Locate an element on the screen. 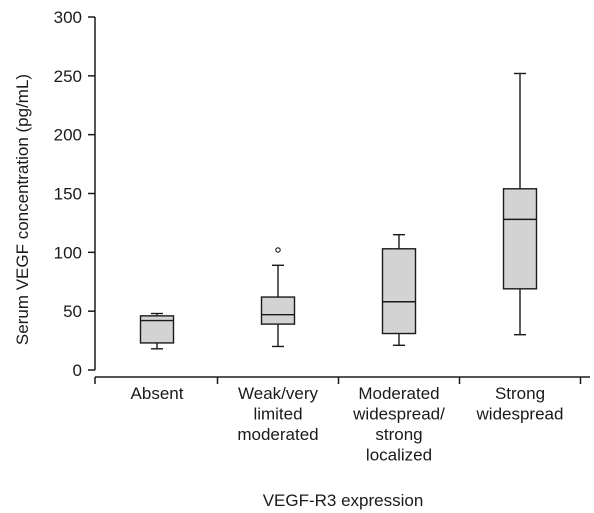 This screenshot has width=594, height=513. y-ticks: 0 50 100 150 200 250 300 is located at coordinates (74, 194).